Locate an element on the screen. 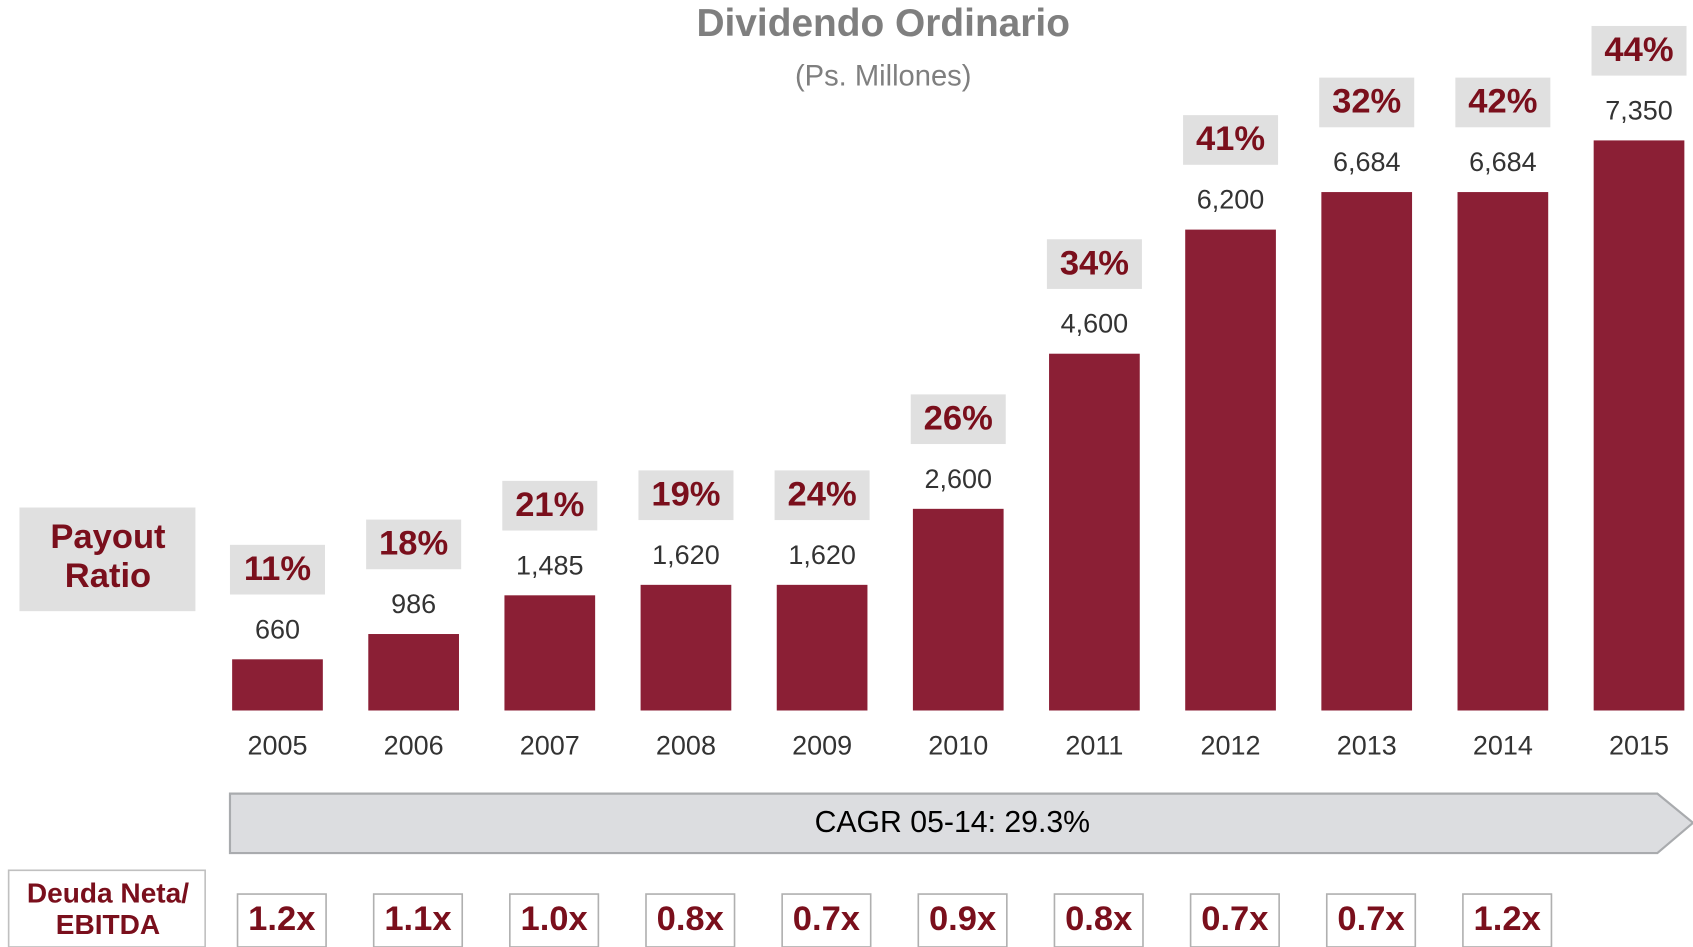 The image size is (1693, 947). deuda-label: EBITDA is located at coordinates (108, 924).